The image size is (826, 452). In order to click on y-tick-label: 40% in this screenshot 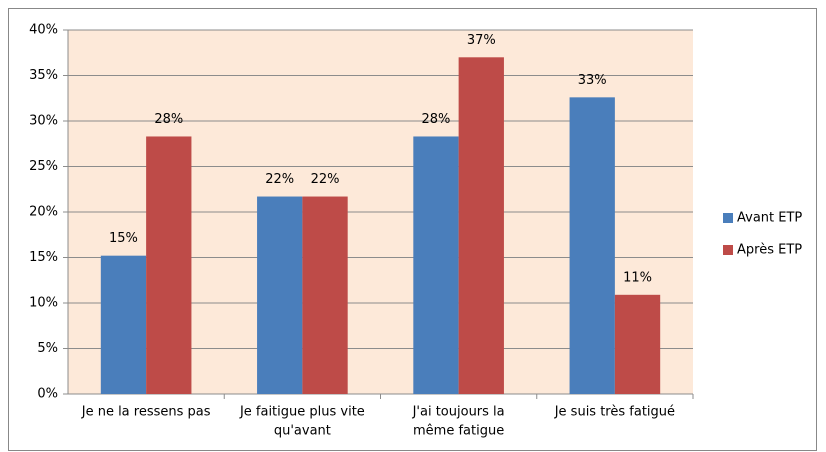, I will do `click(43, 30)`.